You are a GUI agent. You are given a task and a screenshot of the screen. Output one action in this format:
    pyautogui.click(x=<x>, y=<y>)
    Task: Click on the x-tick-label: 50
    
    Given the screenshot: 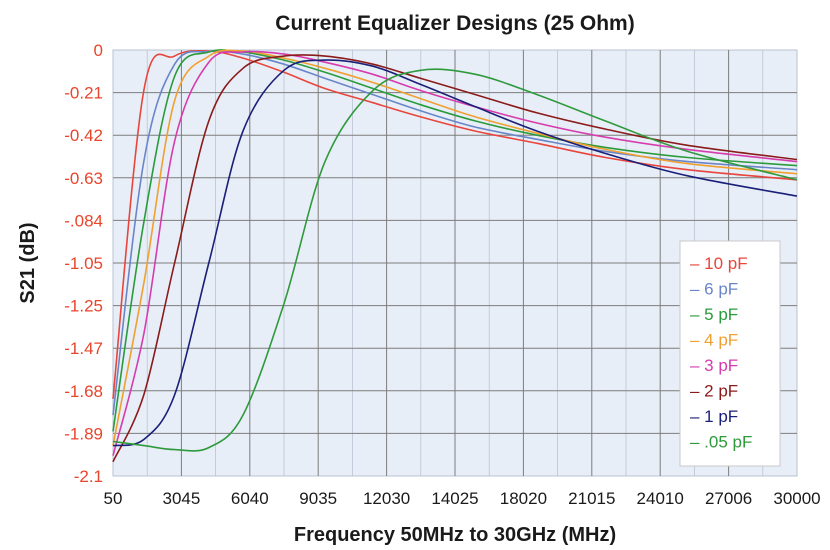 What is the action you would take?
    pyautogui.click(x=113, y=498)
    